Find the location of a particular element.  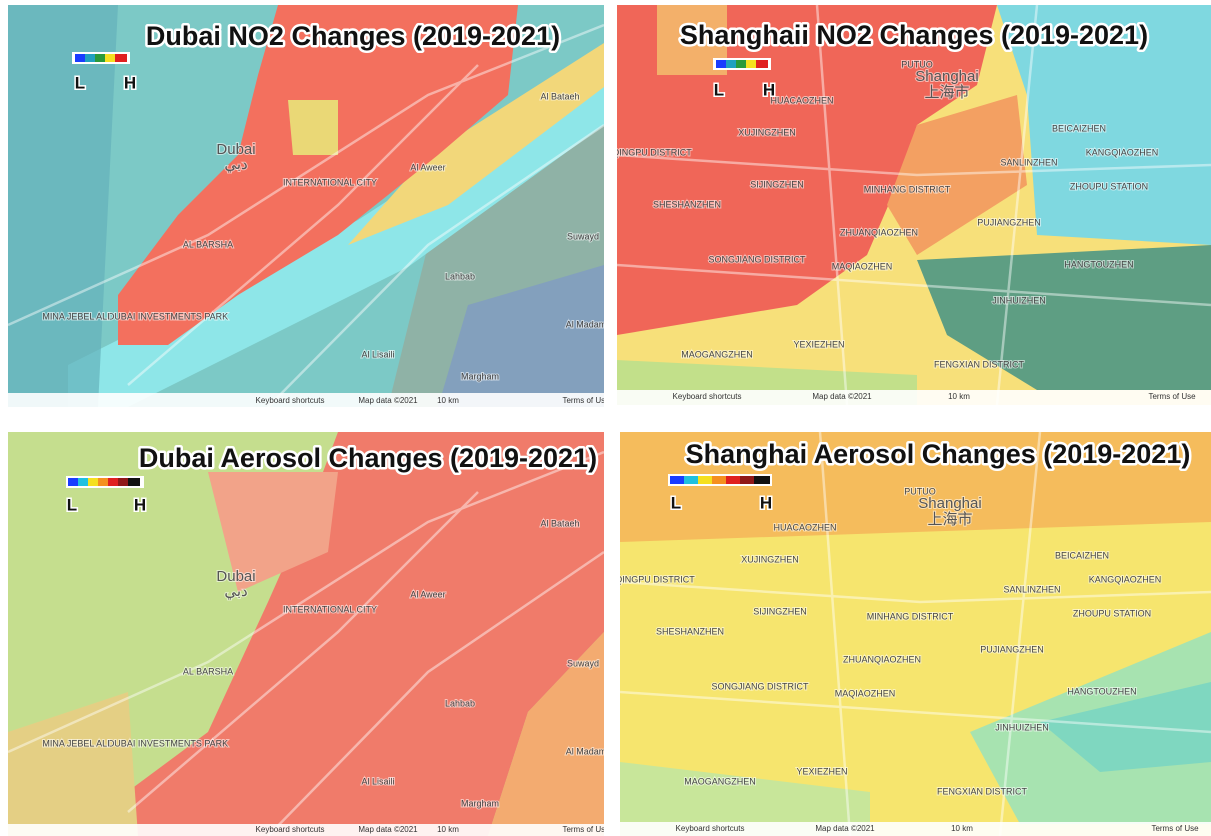

place-label: AL BARSHA is located at coordinates (208, 671).